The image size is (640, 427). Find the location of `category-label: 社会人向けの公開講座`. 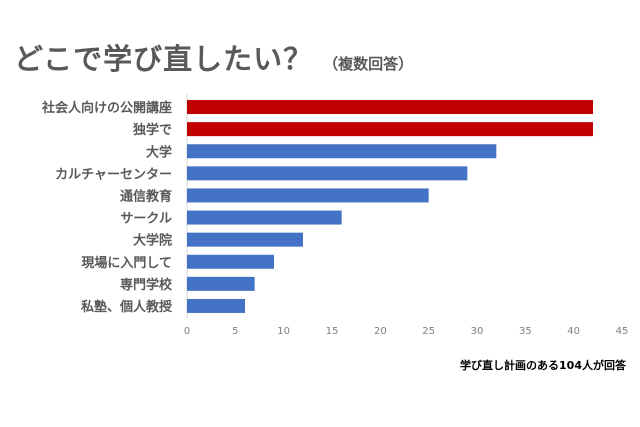

category-label: 社会人向けの公開講座 is located at coordinates (106, 108).